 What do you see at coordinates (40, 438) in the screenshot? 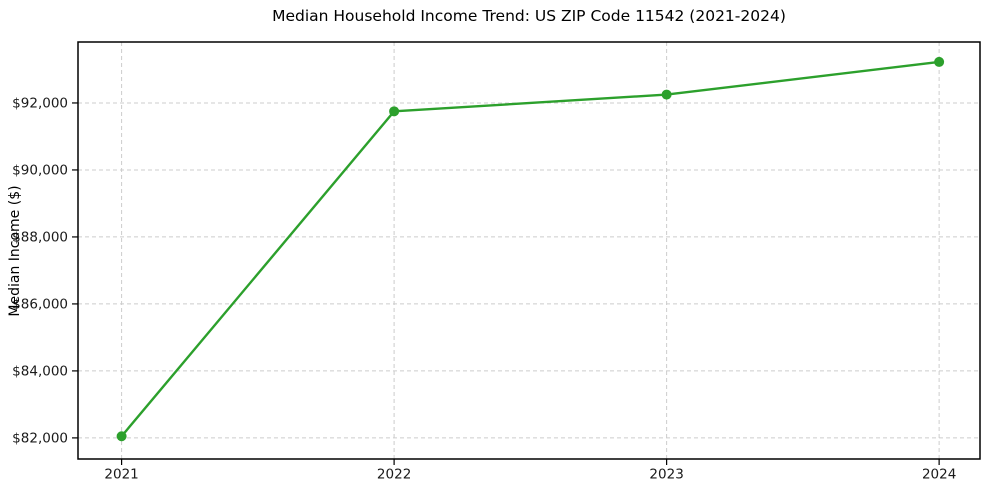
I see `y-tick-label: $82,000` at bounding box center [40, 438].